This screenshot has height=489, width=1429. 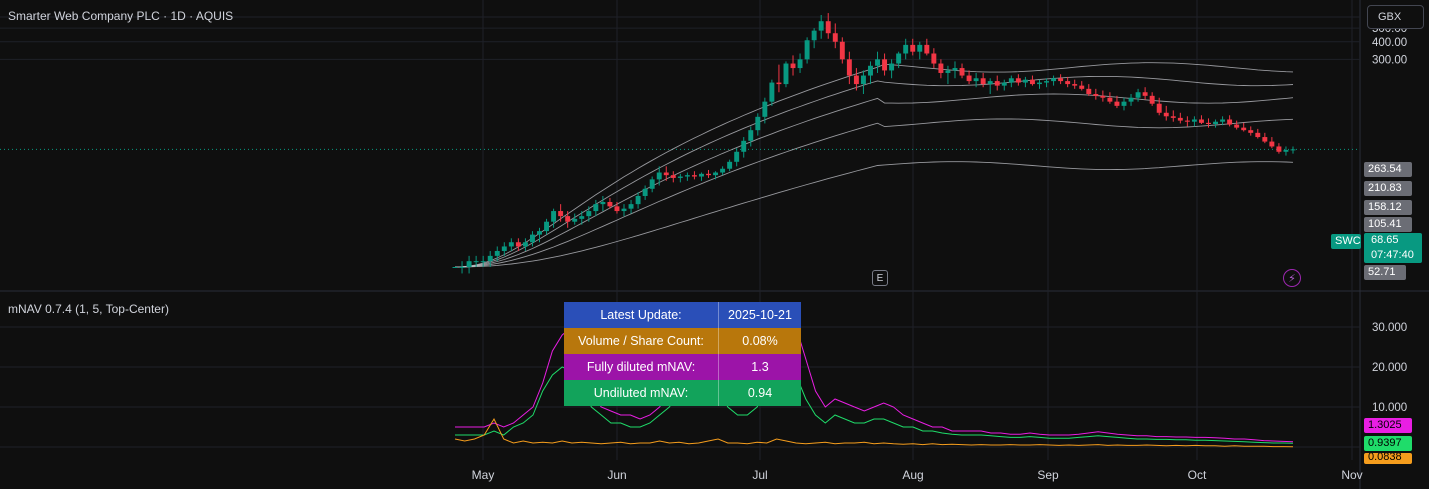 What do you see at coordinates (641, 315) in the screenshot?
I see `table-label: Latest Update:` at bounding box center [641, 315].